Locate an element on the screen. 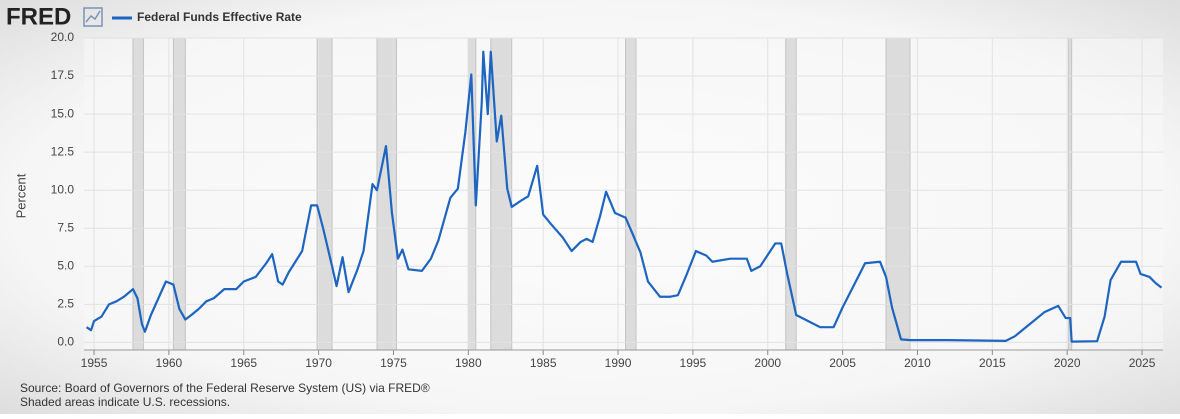 This screenshot has height=419, width=1180. x-tick-label: 1970 is located at coordinates (318, 363).